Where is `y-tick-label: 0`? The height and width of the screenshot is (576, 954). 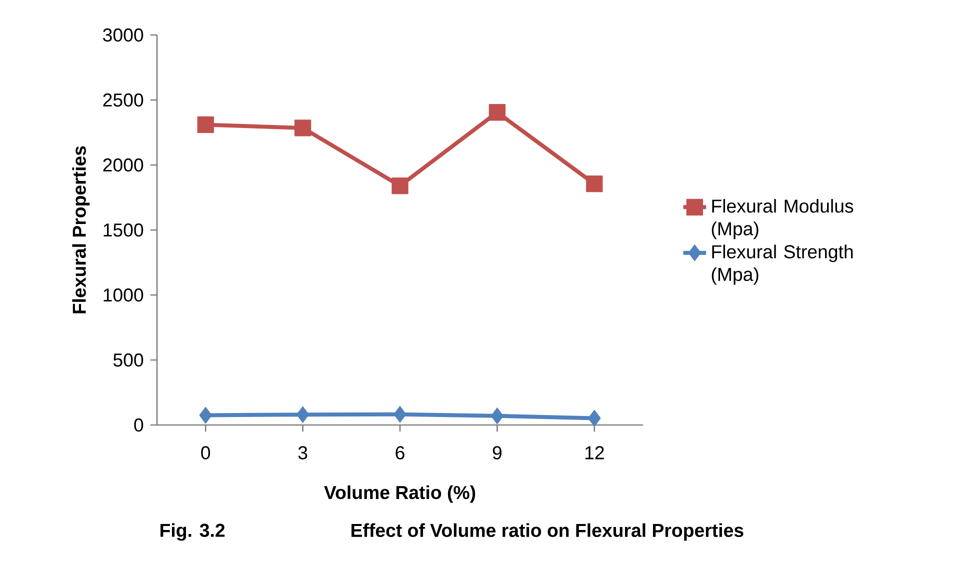
y-tick-label: 0 is located at coordinates (139, 425).